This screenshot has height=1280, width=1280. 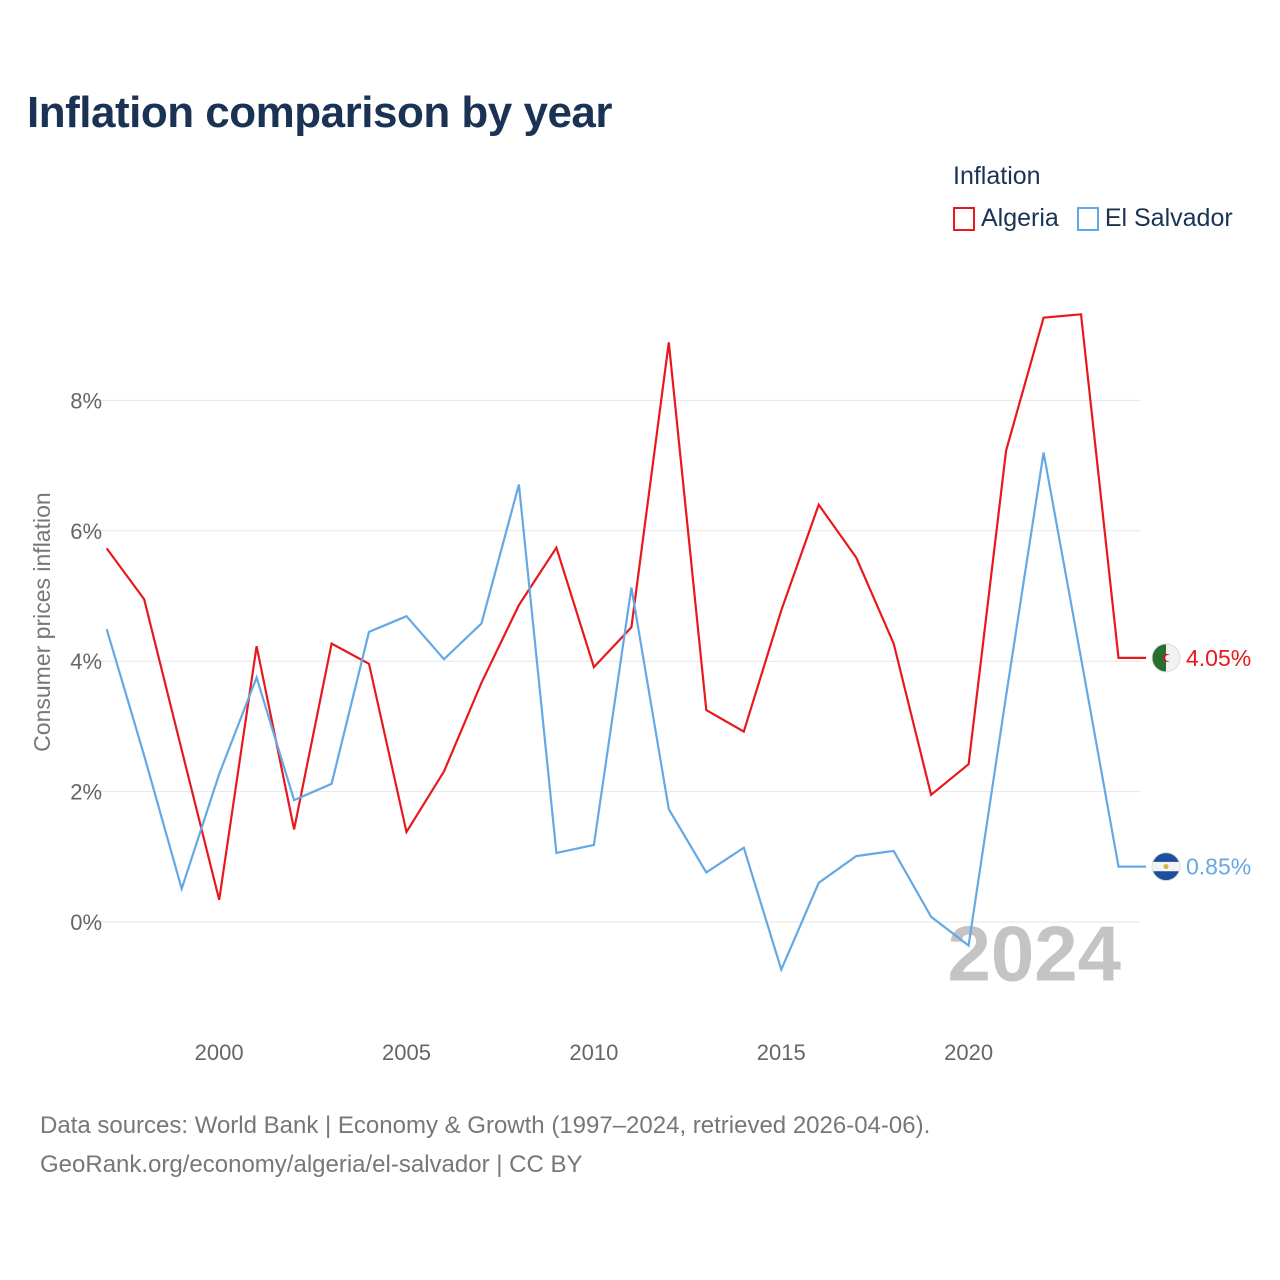 What do you see at coordinates (1087, 218) in the screenshot?
I see `legend-swatch-el-salvador` at bounding box center [1087, 218].